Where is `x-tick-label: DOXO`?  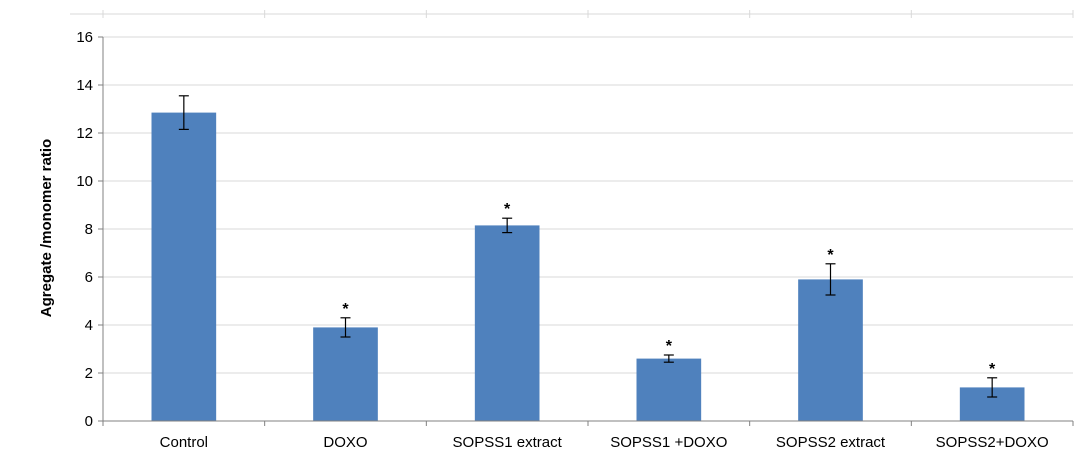
x-tick-label: DOXO is located at coordinates (345, 442).